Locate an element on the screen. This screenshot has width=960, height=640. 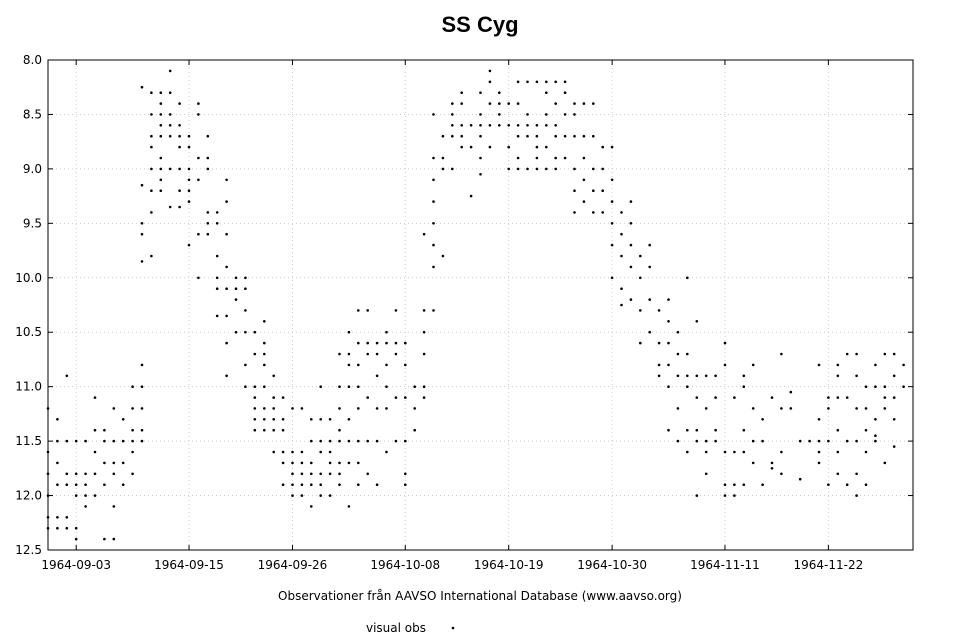
y-tick-label: 9.0 is located at coordinates (32, 169).